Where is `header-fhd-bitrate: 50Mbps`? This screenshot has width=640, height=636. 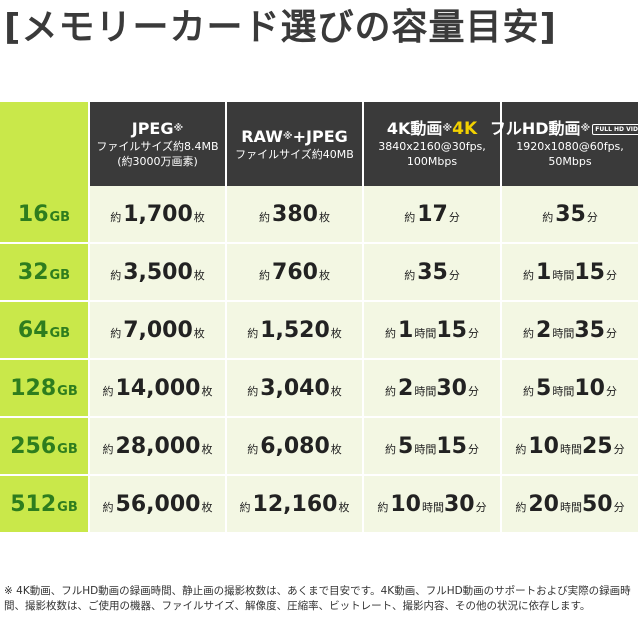
header-fhd-bitrate: 50Mbps is located at coordinates (570, 161).